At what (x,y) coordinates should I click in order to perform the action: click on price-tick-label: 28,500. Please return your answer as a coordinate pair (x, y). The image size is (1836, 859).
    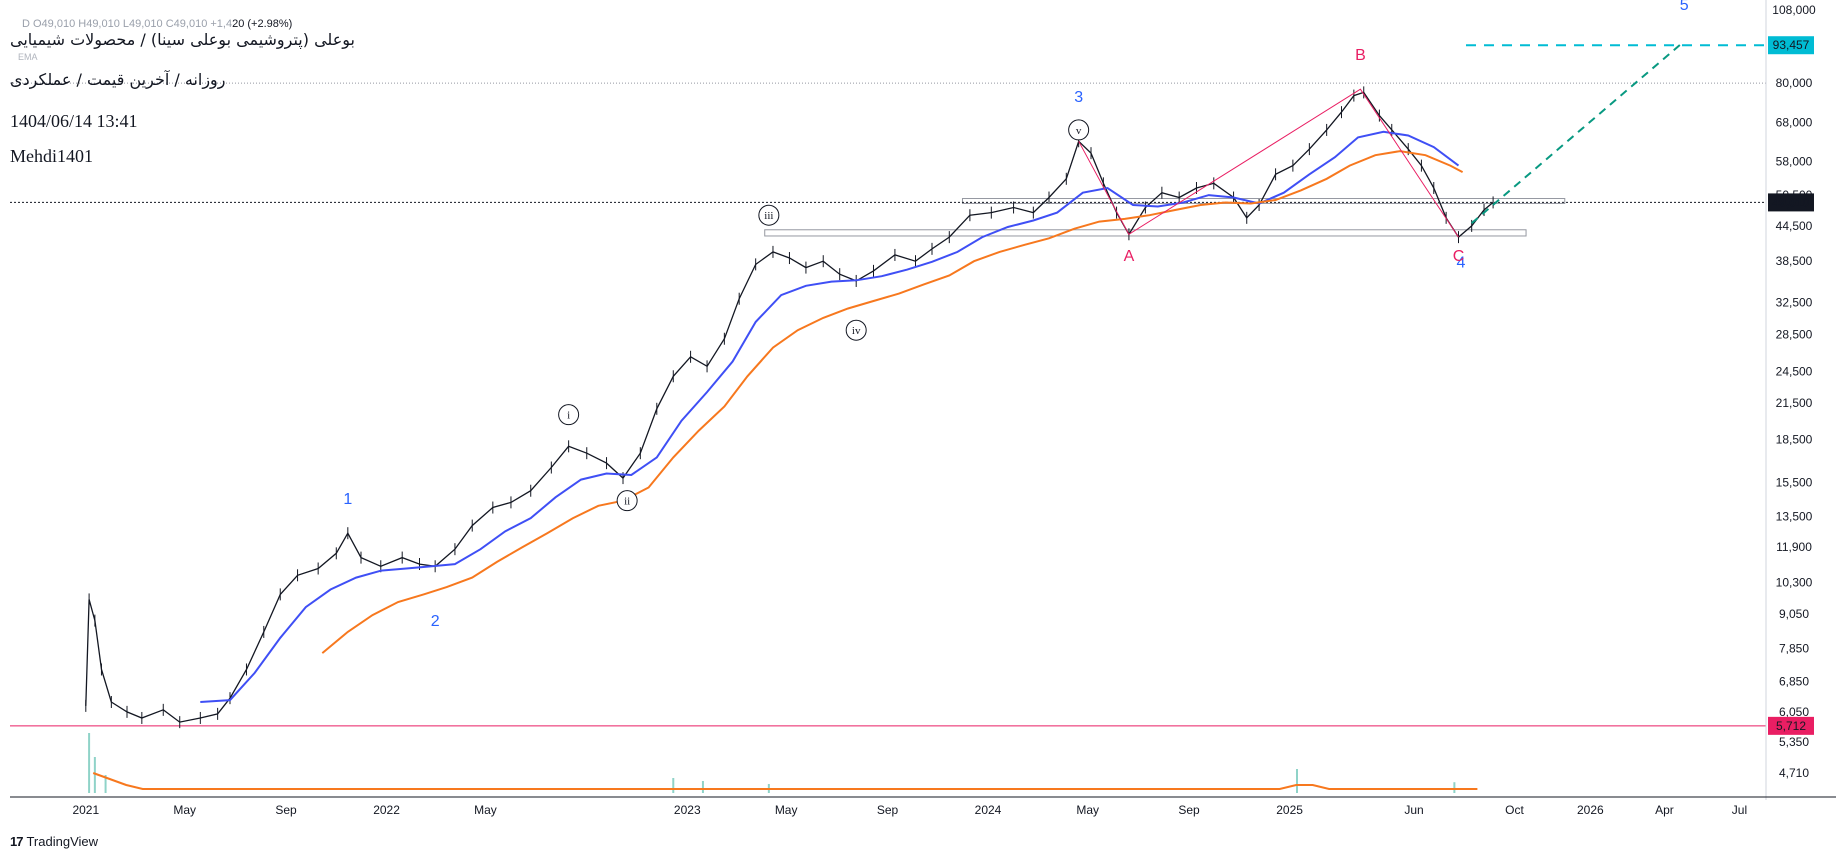
    Looking at the image, I should click on (1794, 334).